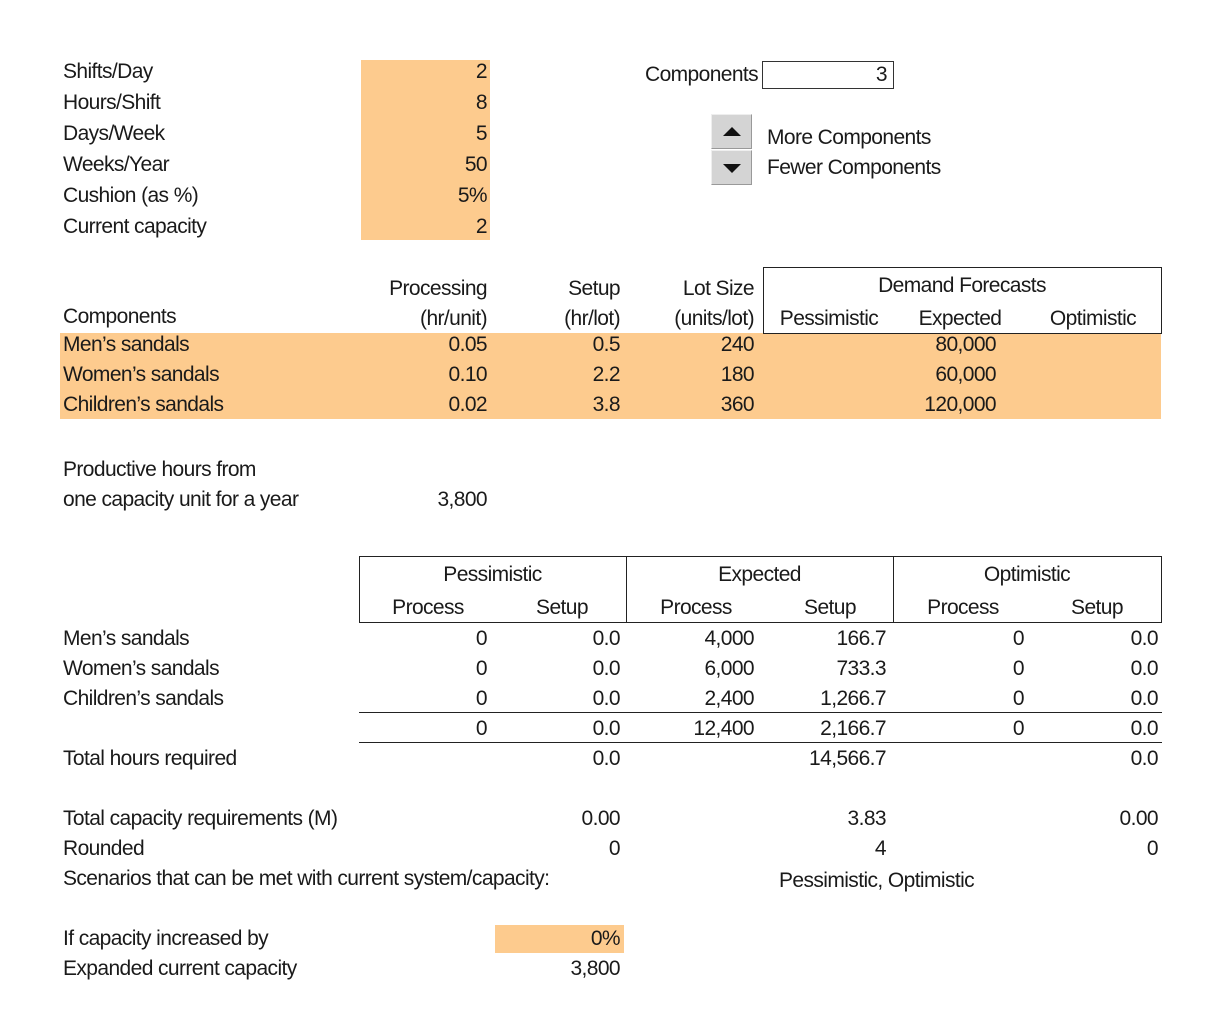 The width and height of the screenshot is (1222, 1014). What do you see at coordinates (723, 728) in the screenshot?
I see `subtotal-process-expected: 12,400` at bounding box center [723, 728].